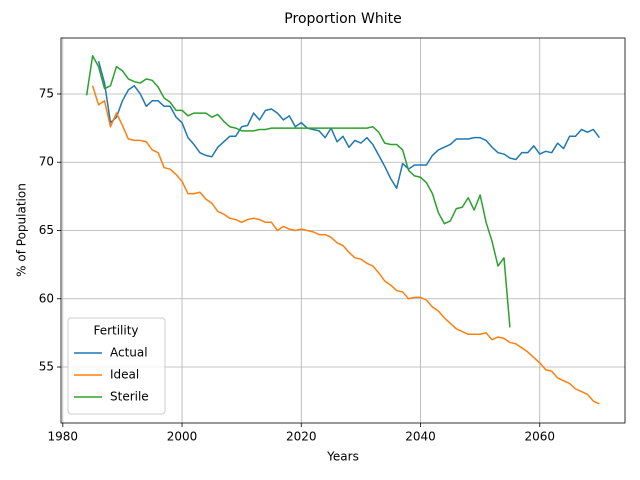 The height and width of the screenshot is (480, 640). What do you see at coordinates (129, 353) in the screenshot?
I see `legend-label: Actual` at bounding box center [129, 353].